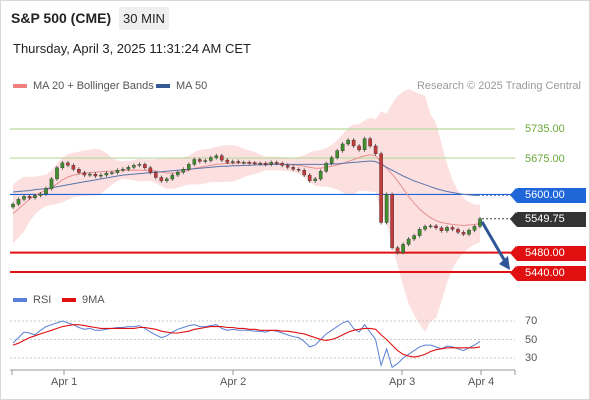 This screenshot has width=590, height=400. Describe the element at coordinates (93, 300) in the screenshot. I see `legend-9ma-label: 9MA` at that location.